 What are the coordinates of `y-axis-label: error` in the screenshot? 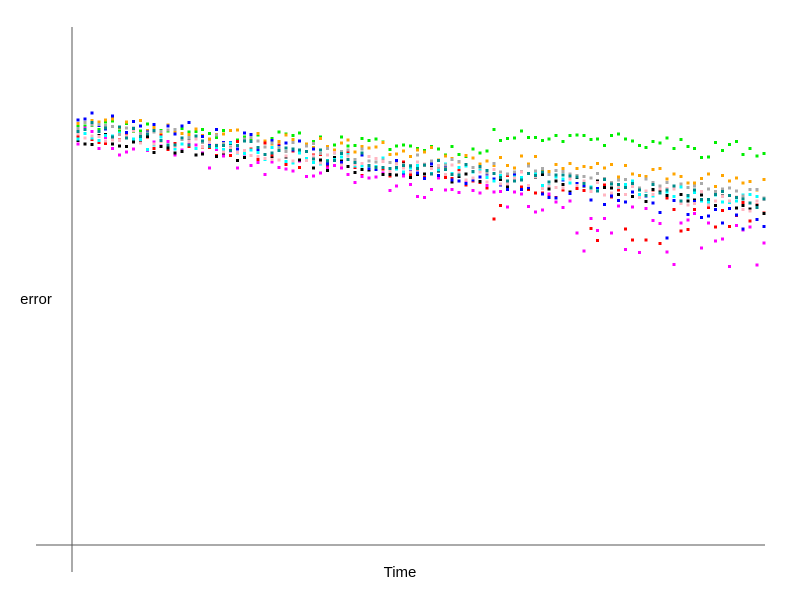 It's located at (36, 299).